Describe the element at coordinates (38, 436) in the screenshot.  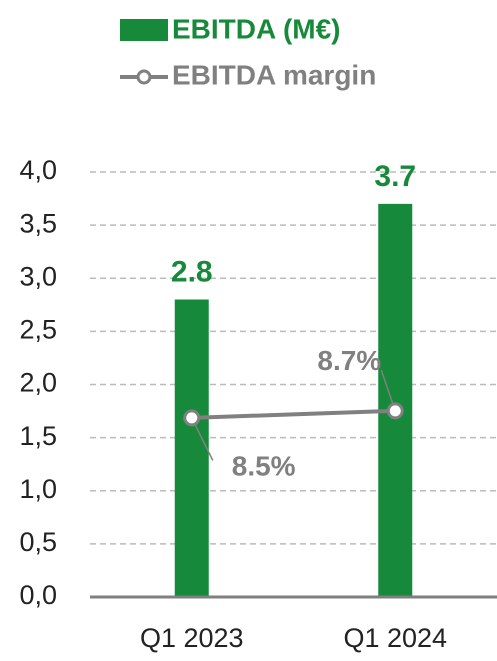
I see `y-tick-label: 1,5` at that location.